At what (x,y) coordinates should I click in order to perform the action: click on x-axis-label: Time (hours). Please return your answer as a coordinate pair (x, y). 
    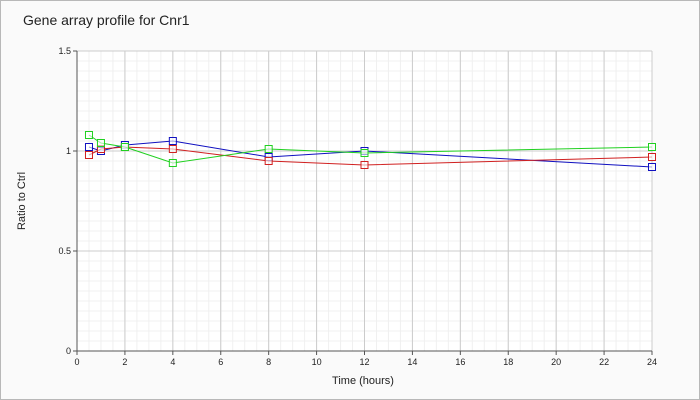
    Looking at the image, I should click on (363, 381).